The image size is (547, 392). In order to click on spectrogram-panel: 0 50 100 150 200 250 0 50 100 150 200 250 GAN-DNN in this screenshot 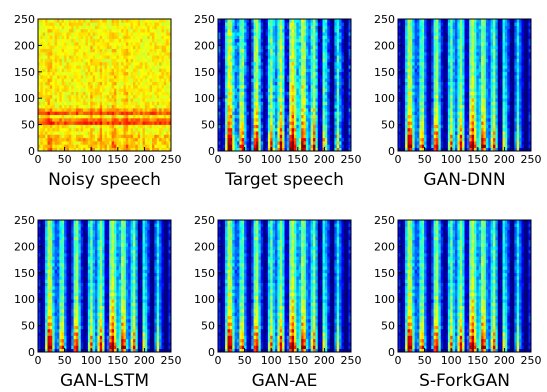, I will do `click(458, 101)`.